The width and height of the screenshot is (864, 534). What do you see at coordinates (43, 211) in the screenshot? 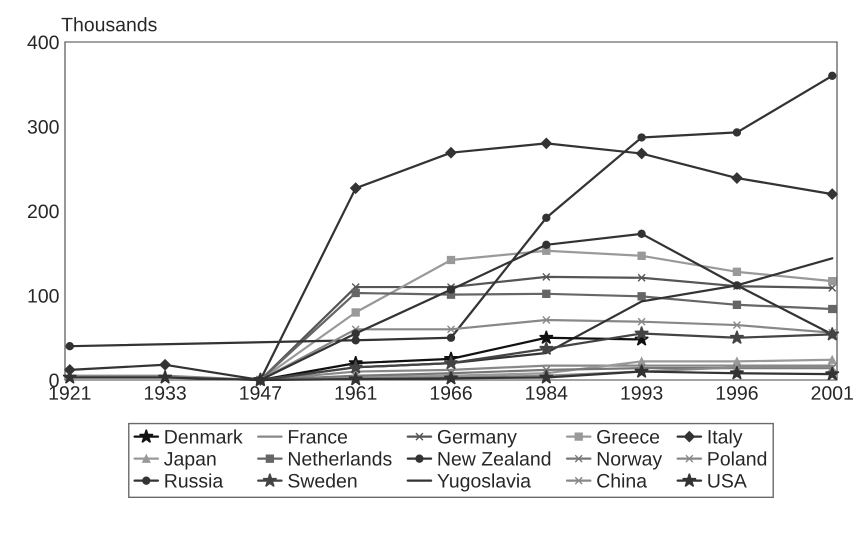
I see `y-tick-label: 200` at bounding box center [43, 211].